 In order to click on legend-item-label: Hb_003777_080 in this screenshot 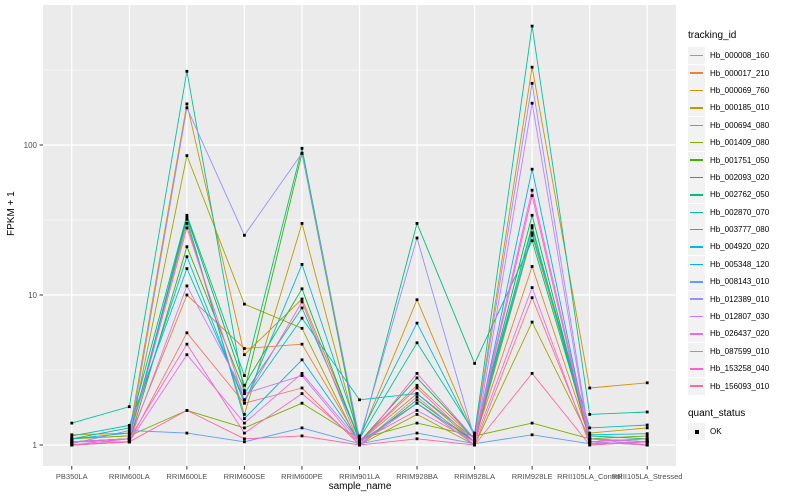, I will do `click(740, 230)`.